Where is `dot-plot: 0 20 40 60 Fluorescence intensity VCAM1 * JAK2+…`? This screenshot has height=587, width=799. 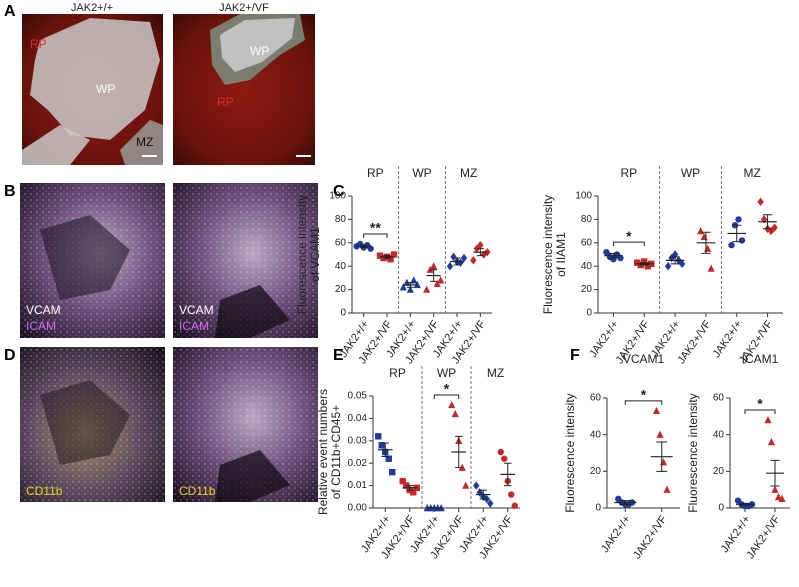 dot-plot: 0 20 40 60 Fluorescence intensity VCAM1 * JAK2+… is located at coordinates (621, 456).